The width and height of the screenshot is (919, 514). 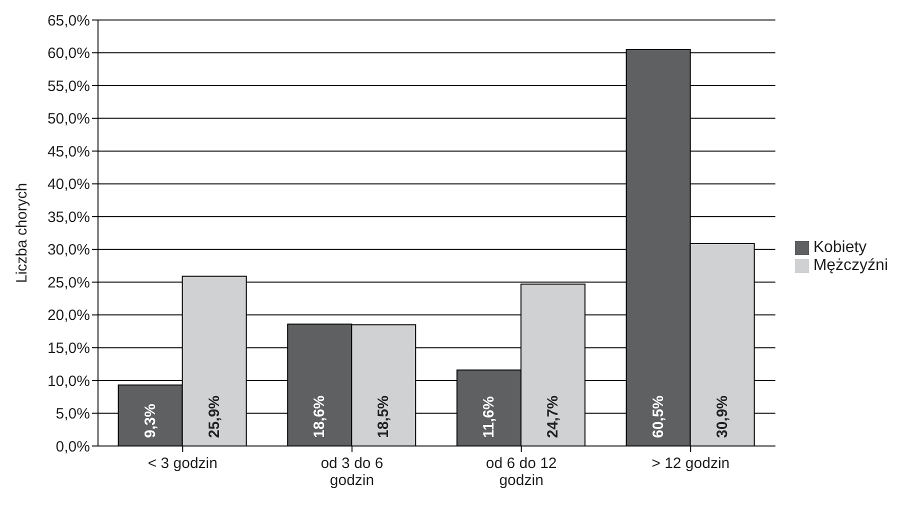 I want to click on data-label: 11,6%, so click(x=489, y=417).